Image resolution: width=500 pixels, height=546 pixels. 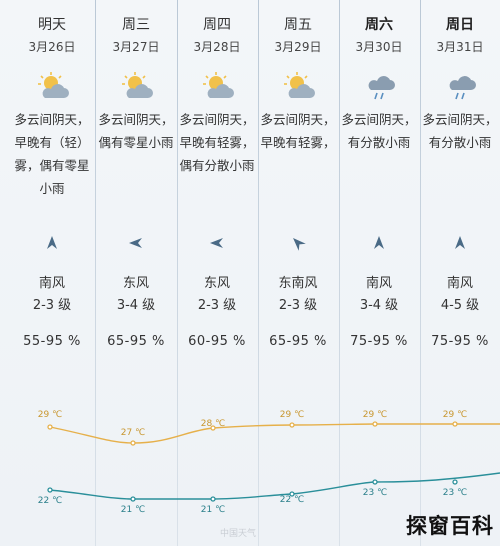 What do you see at coordinates (460, 47) in the screenshot?
I see `day-date: 3月31日` at bounding box center [460, 47].